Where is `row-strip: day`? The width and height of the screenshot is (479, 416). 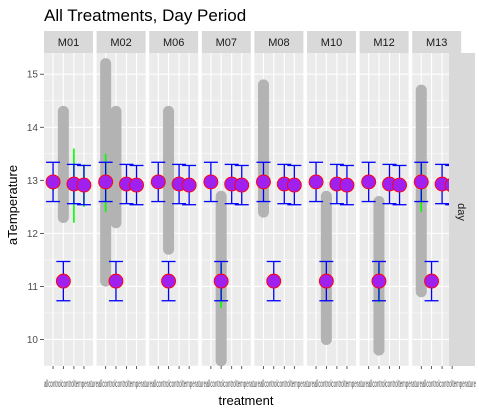 row-strip: day is located at coordinates (462, 209).